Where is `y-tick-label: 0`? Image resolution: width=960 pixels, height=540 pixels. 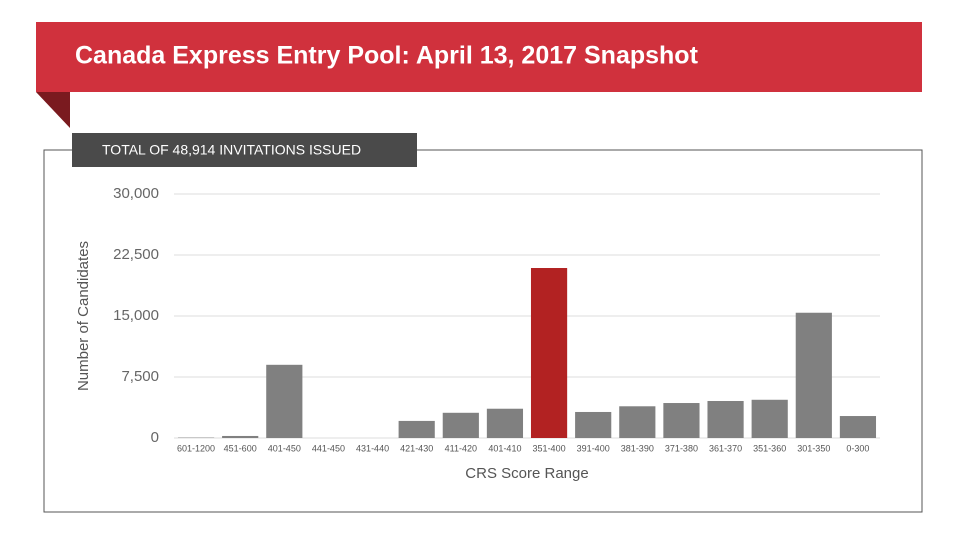 y-tick-label: 0 is located at coordinates (155, 437).